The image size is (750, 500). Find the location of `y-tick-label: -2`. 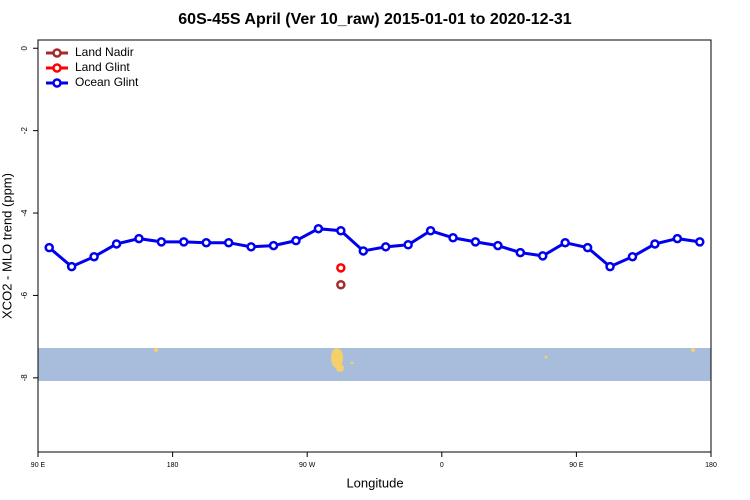

y-tick-label: -2 is located at coordinates (24, 131).